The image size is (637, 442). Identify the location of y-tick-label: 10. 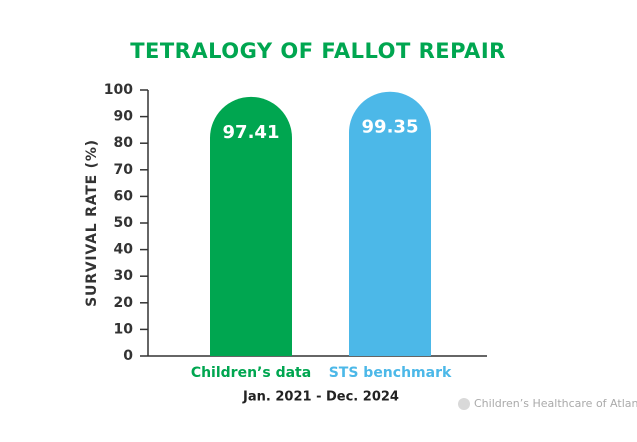
(124, 329).